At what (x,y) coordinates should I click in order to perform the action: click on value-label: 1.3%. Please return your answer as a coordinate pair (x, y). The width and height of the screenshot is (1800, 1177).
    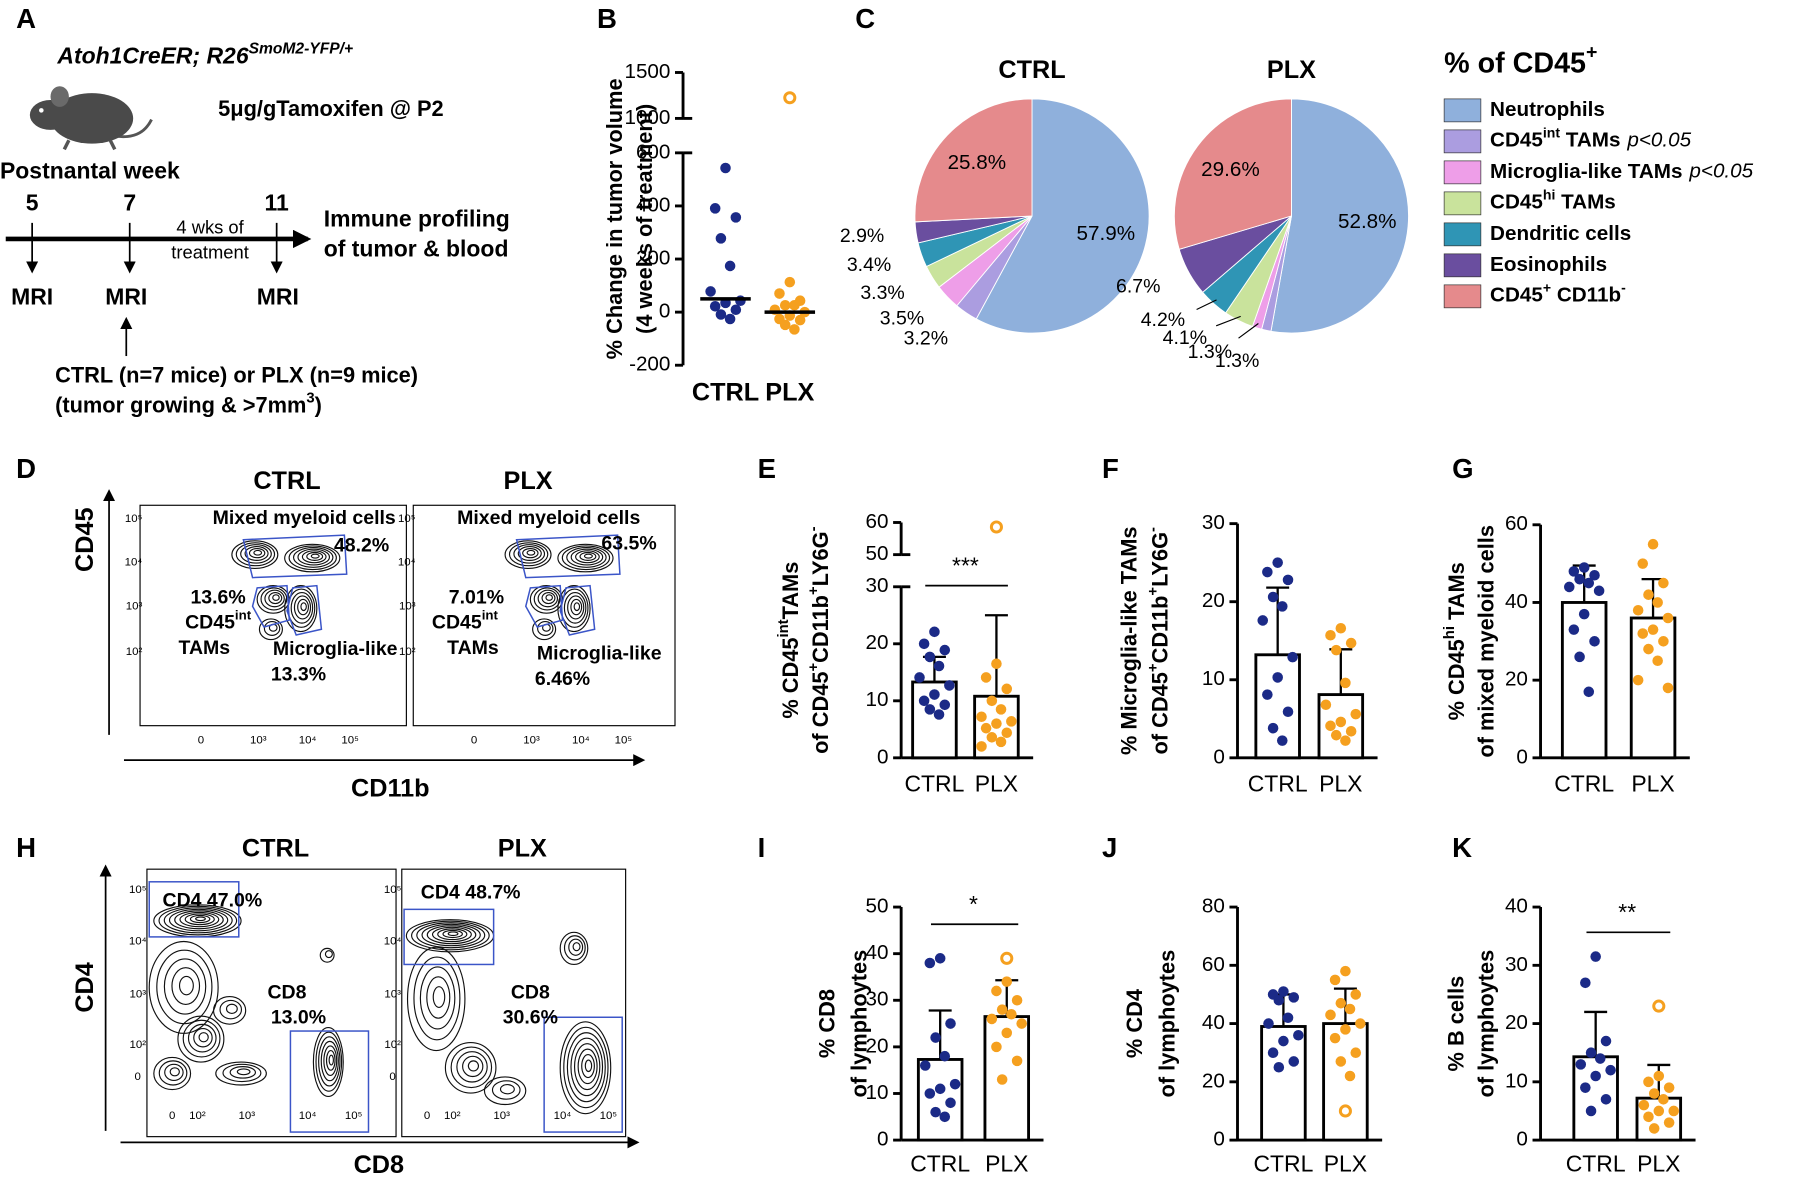
    Looking at the image, I should click on (1210, 352).